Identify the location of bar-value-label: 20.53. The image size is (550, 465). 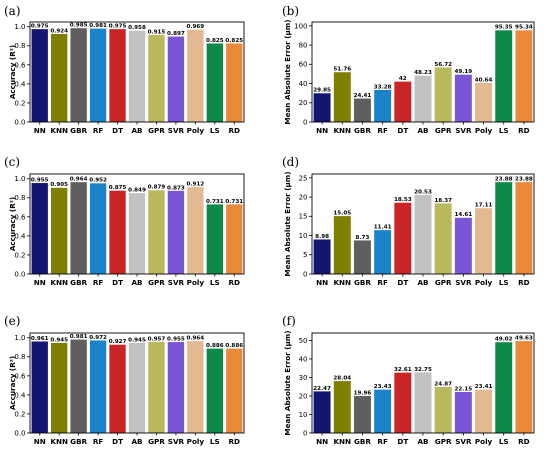
(423, 192).